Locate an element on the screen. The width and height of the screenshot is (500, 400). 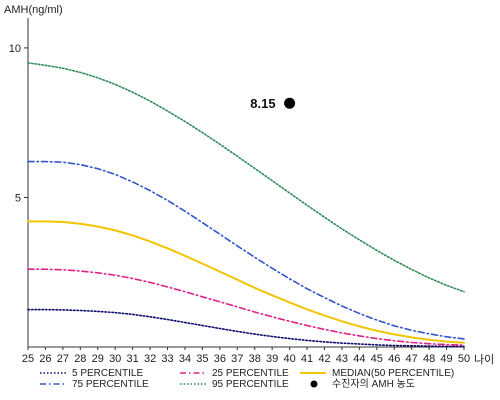
legend-label: 5 PERCENTILE is located at coordinates (107, 373).